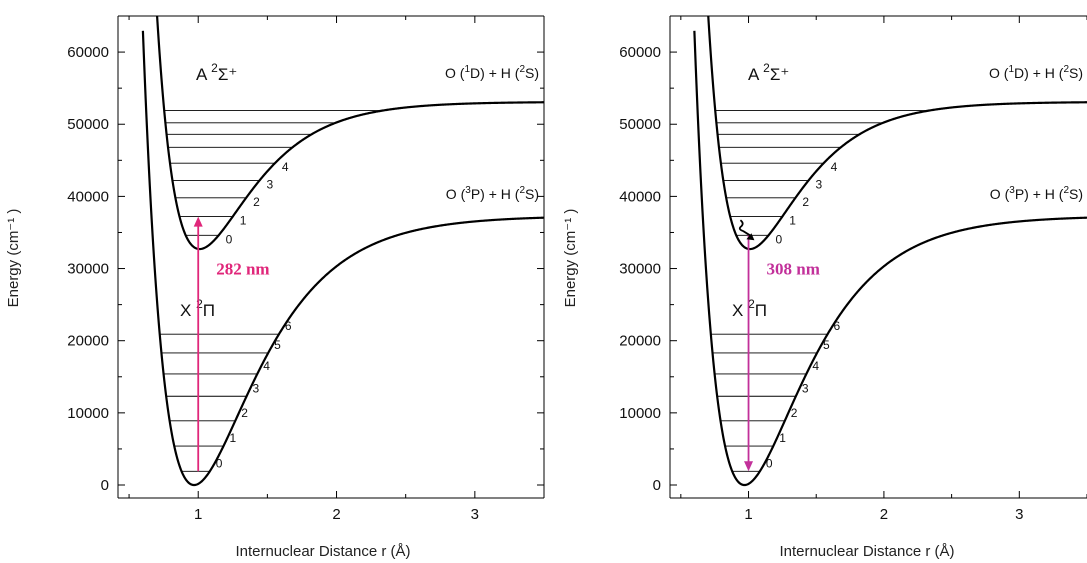 The height and width of the screenshot is (563, 1087). What do you see at coordinates (242, 269) in the screenshot?
I see `wavelength-label: 282 nm` at bounding box center [242, 269].